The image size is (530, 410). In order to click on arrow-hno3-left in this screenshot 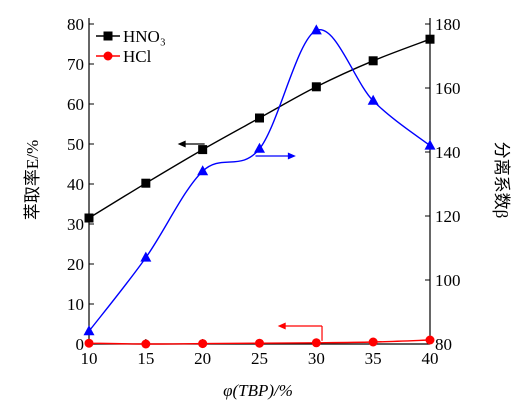, I will do `click(191, 144)`.